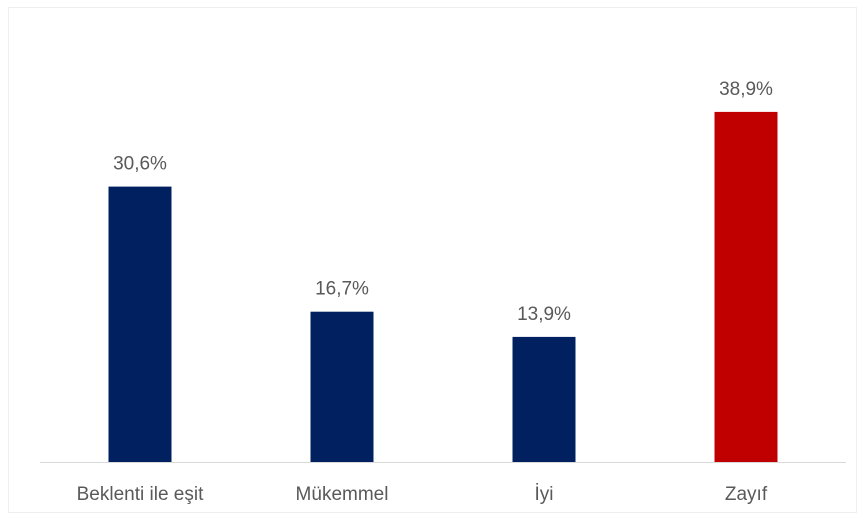 The image size is (865, 515). Describe the element at coordinates (342, 494) in the screenshot. I see `category-label-2: Mükemmel` at that location.